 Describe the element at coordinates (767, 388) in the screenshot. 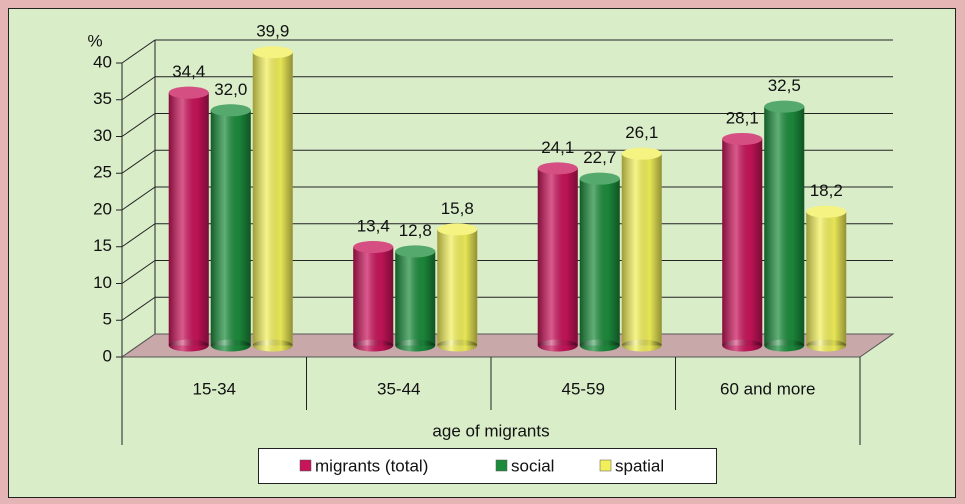

I see `x-tick-label: 60 and more` at that location.